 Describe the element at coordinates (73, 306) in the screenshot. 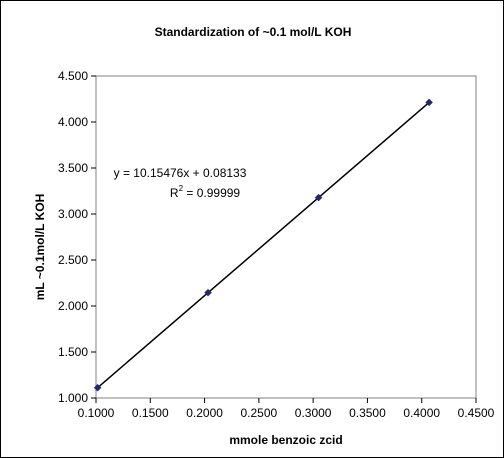

I see `y-tick-label: 2.000` at that location.